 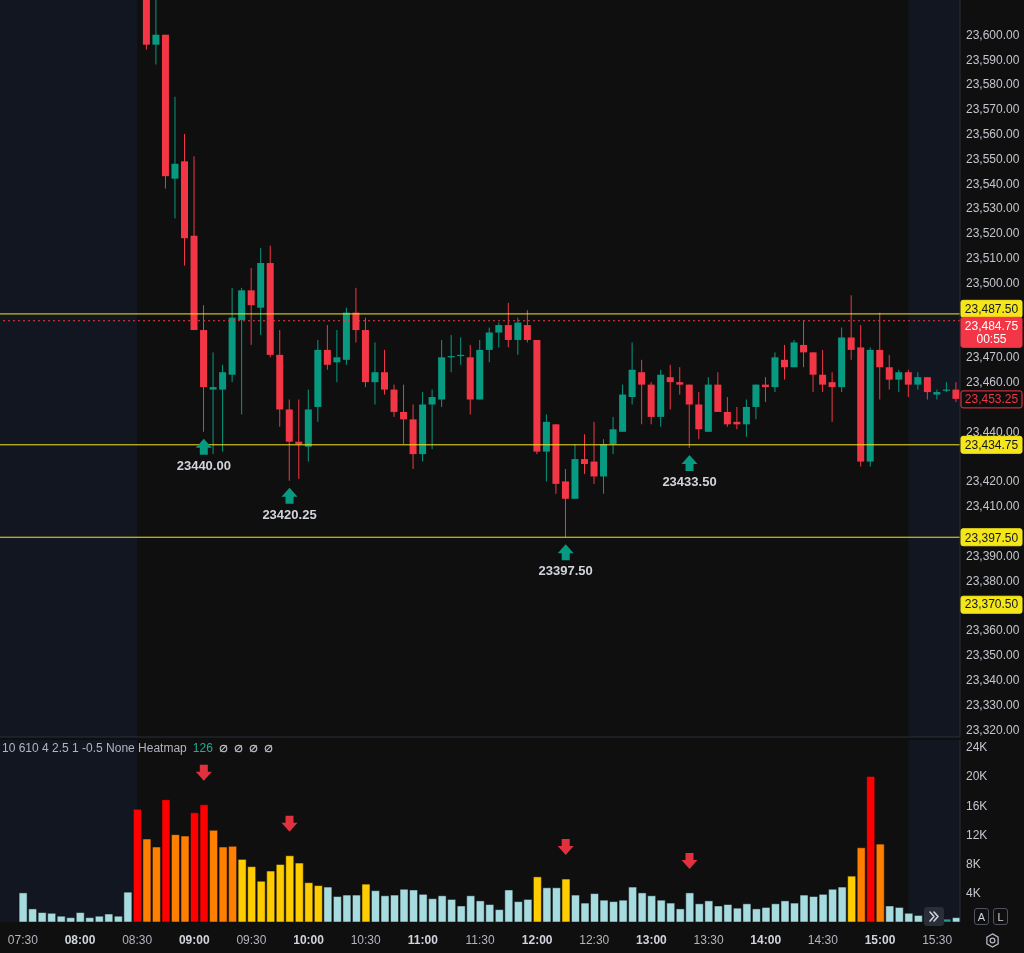 What do you see at coordinates (137, 940) in the screenshot?
I see `x-tick-label: 08:30` at bounding box center [137, 940].